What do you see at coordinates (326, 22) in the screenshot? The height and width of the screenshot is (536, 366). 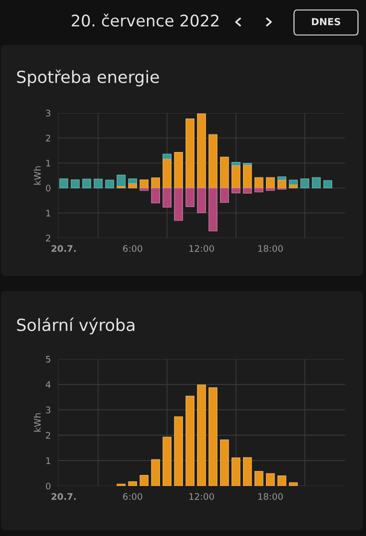 I see `text: DNES` at bounding box center [326, 22].